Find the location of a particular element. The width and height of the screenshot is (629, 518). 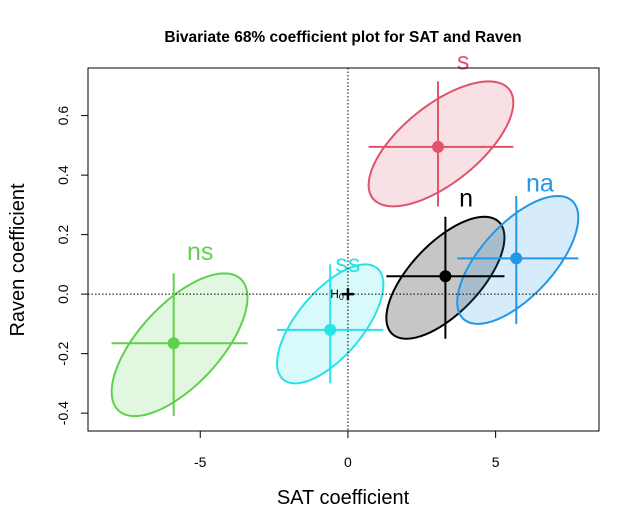

x-axis-title: SAT coefficient is located at coordinates (343, 498).